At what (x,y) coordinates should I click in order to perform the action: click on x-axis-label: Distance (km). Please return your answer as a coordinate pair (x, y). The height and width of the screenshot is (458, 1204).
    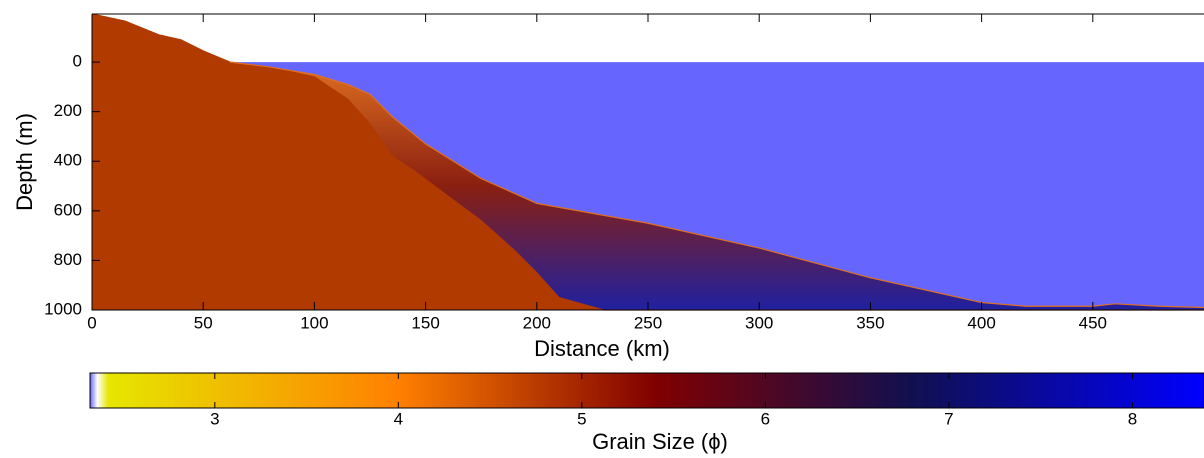
    Looking at the image, I should click on (602, 348).